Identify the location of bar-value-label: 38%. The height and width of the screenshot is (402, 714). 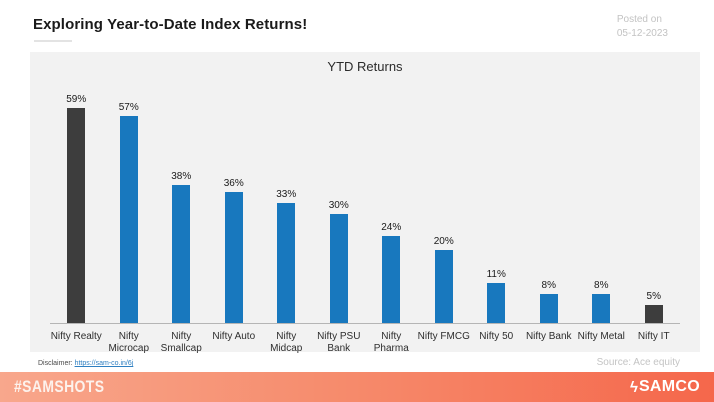
(181, 176).